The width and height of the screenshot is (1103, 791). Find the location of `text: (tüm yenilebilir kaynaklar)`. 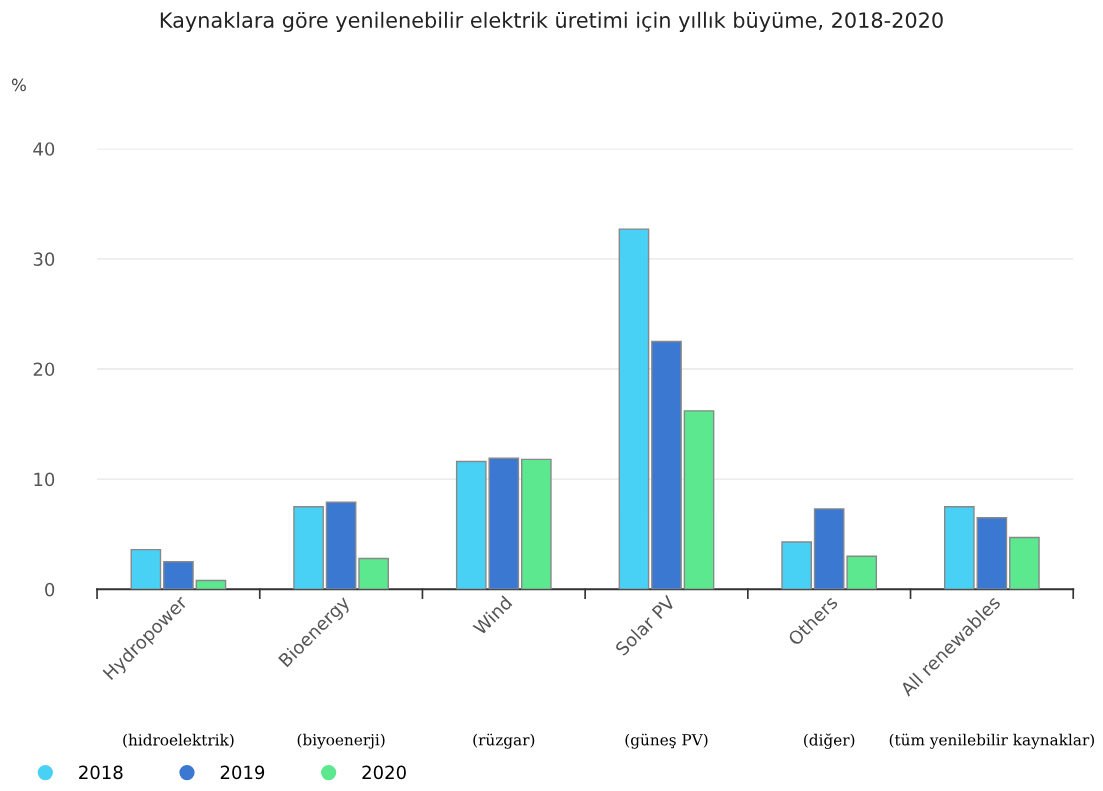

text: (tüm yenilebilir kaynaklar) is located at coordinates (991, 741).